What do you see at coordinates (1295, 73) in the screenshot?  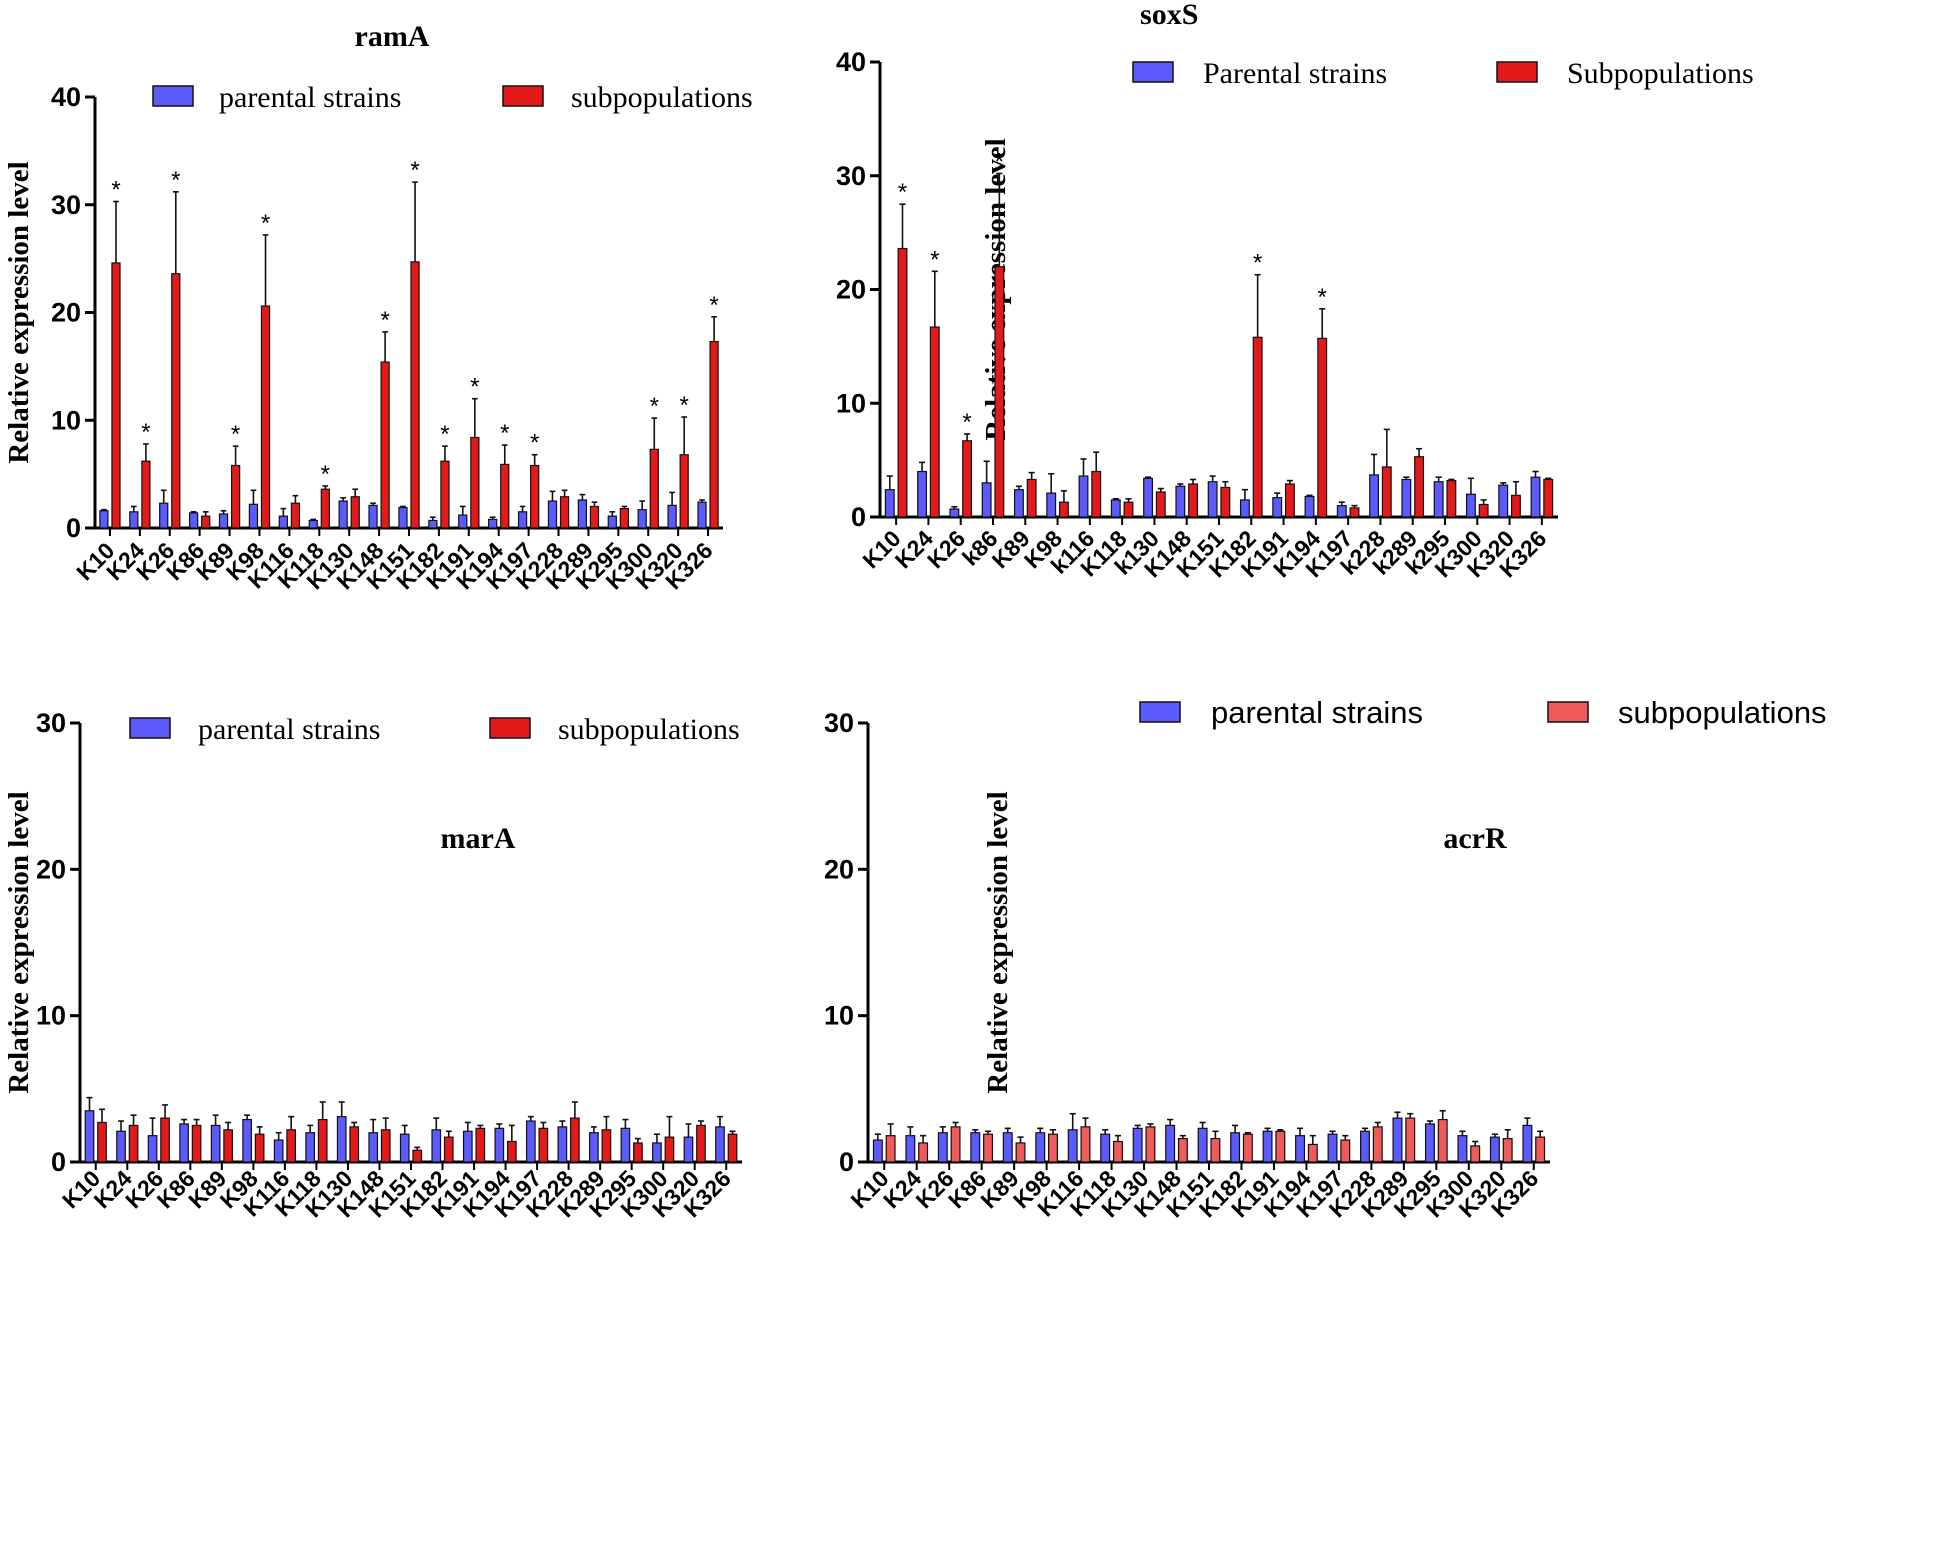 I see `legend-label-parental: Parental strains` at bounding box center [1295, 73].